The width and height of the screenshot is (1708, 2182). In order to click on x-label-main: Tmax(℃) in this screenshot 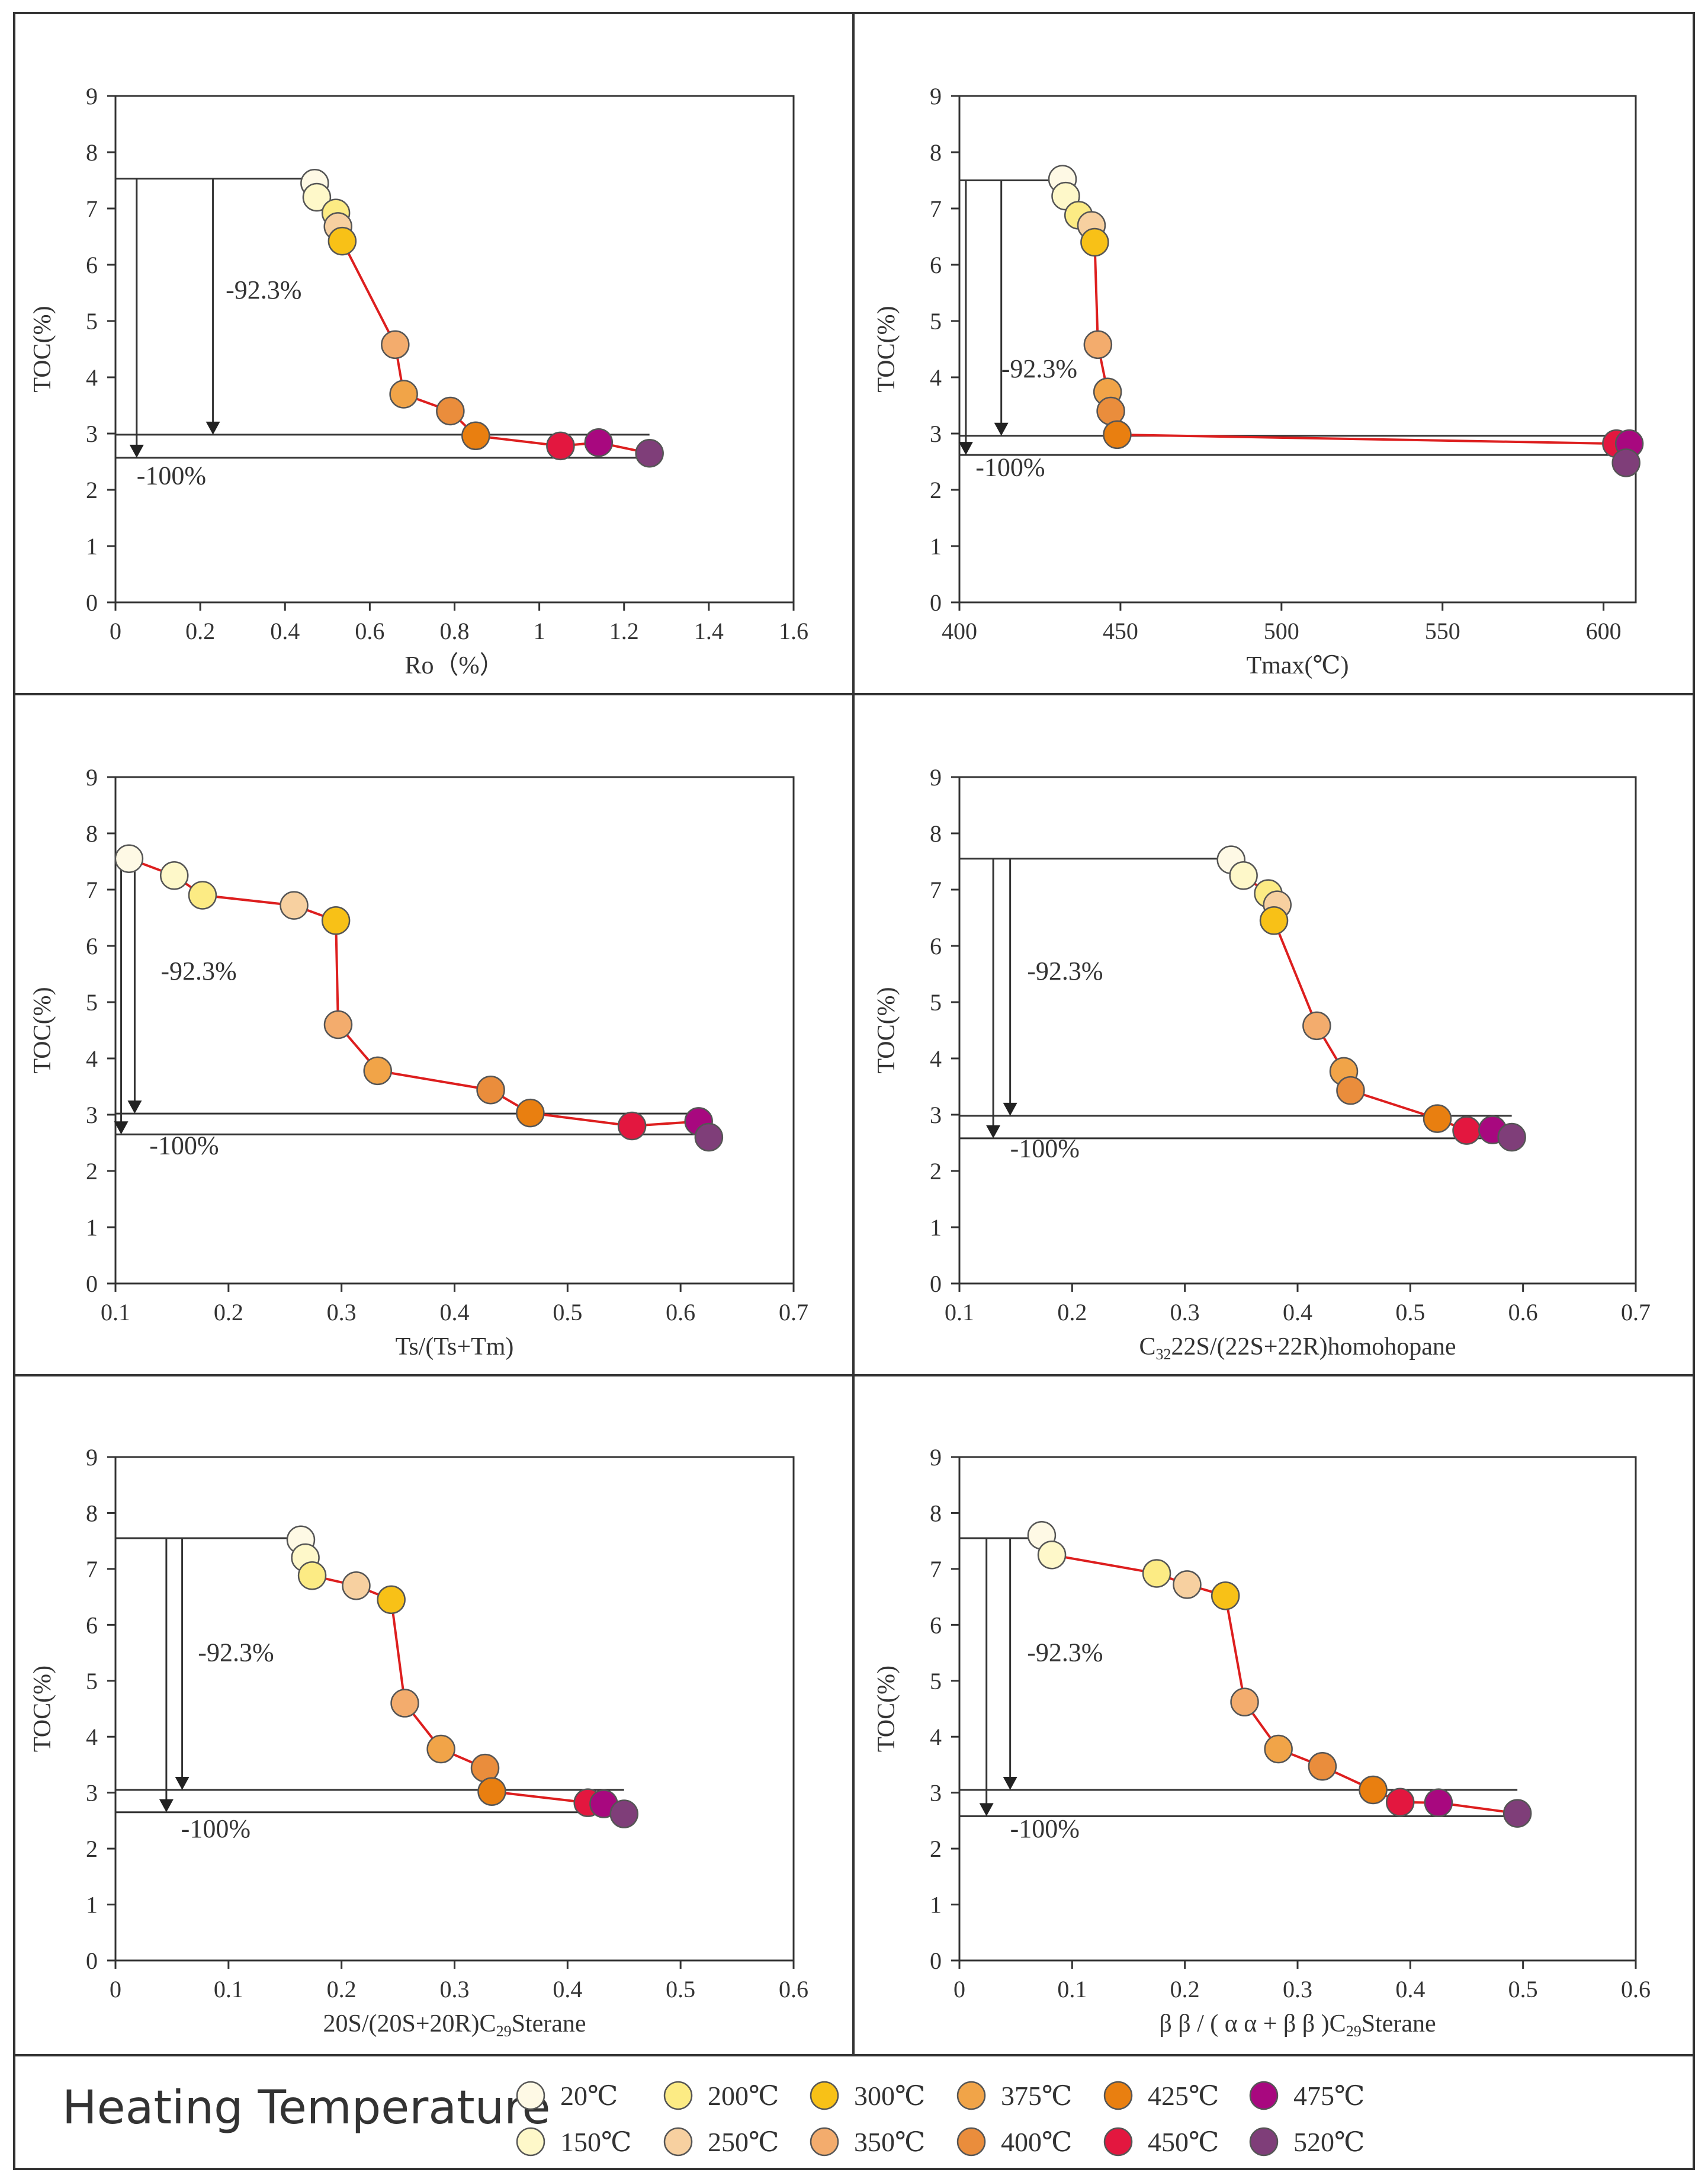, I will do `click(1298, 666)`.